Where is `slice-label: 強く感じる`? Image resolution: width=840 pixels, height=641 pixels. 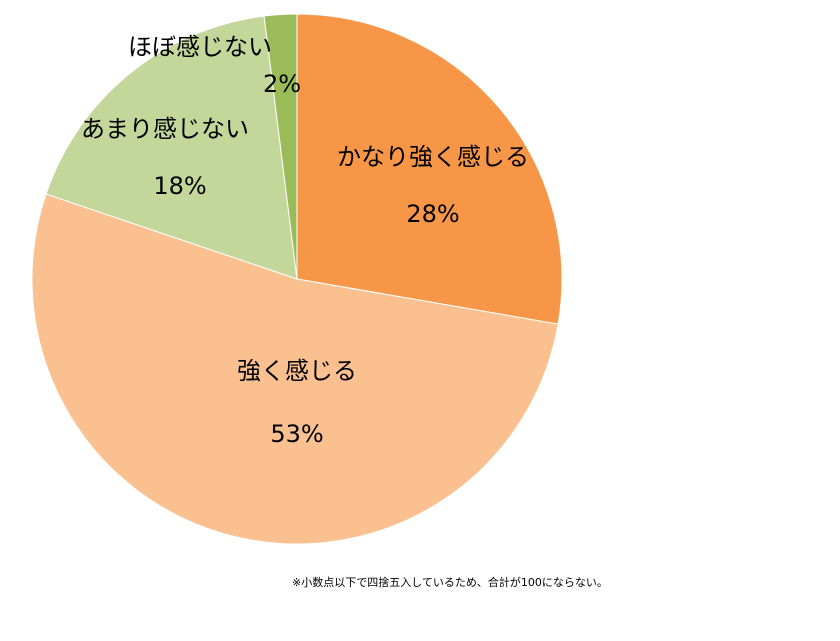
slice-label: 強く感じる is located at coordinates (297, 371).